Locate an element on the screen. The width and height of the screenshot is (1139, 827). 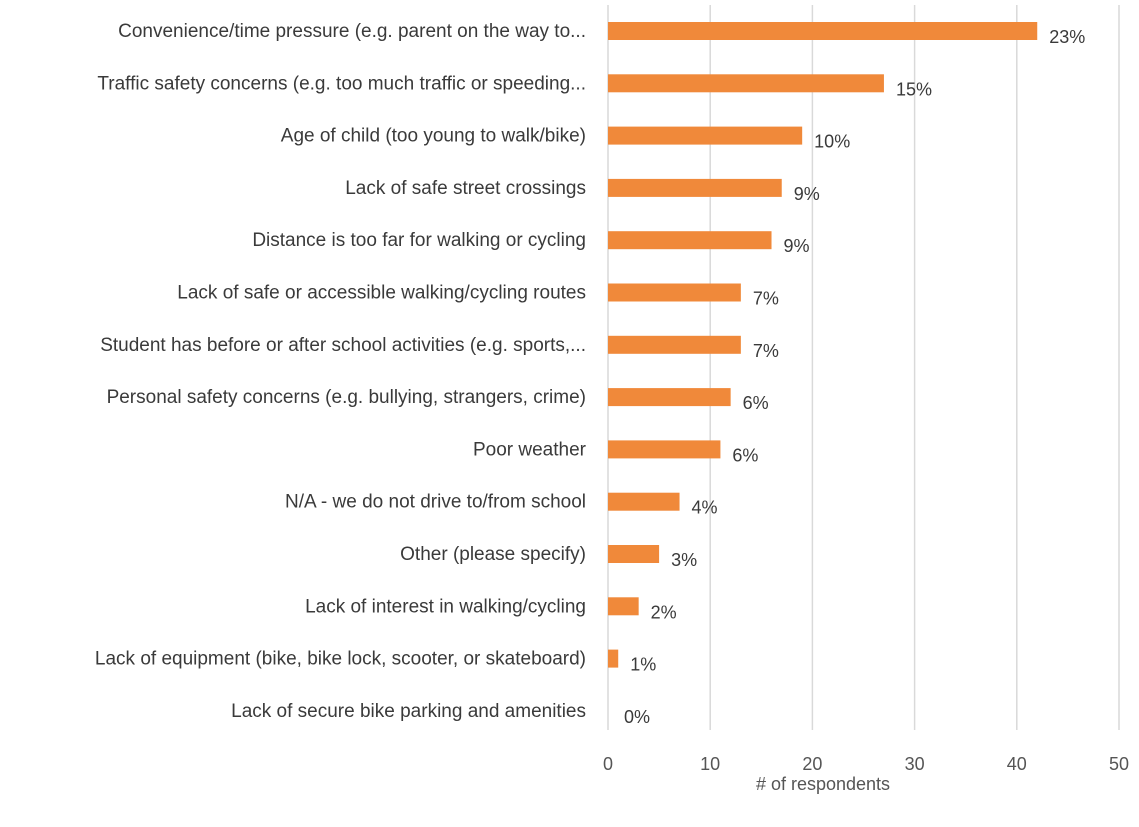
category-label: Lack of safe street crossings is located at coordinates (465, 188).